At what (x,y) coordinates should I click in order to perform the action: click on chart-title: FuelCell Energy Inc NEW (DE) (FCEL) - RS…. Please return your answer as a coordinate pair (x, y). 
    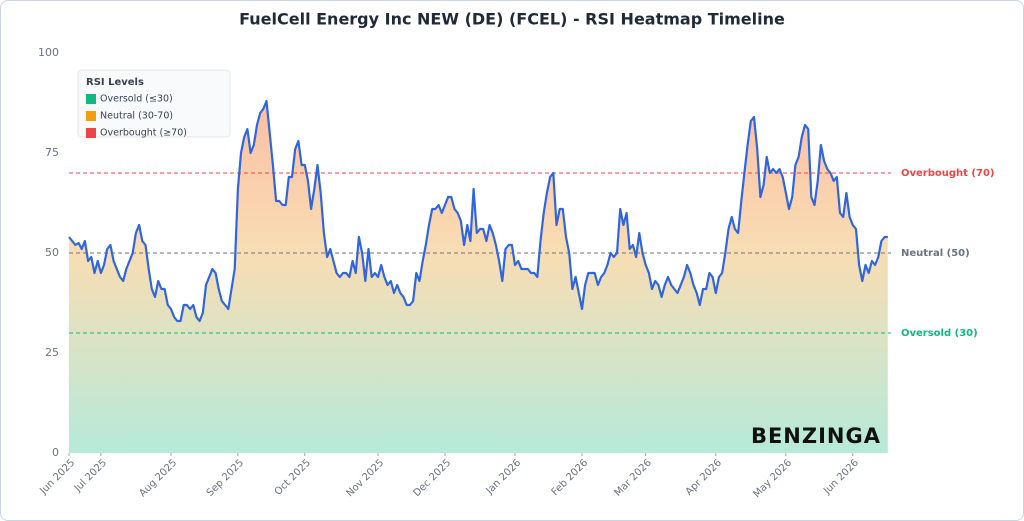
    Looking at the image, I should click on (512, 19).